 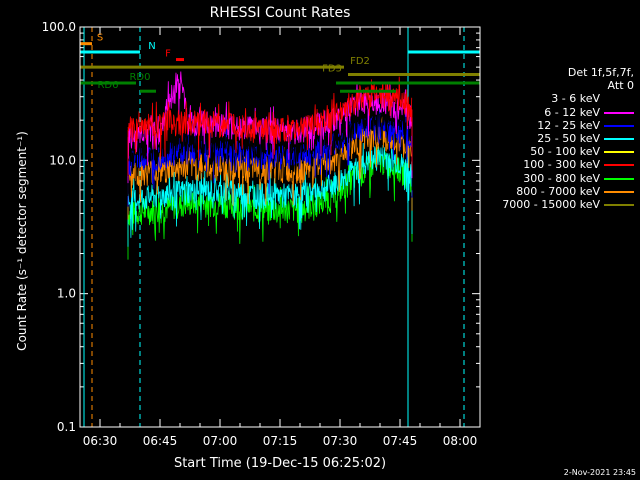 I want to click on y-tick-label: 1.0, so click(x=66, y=294).